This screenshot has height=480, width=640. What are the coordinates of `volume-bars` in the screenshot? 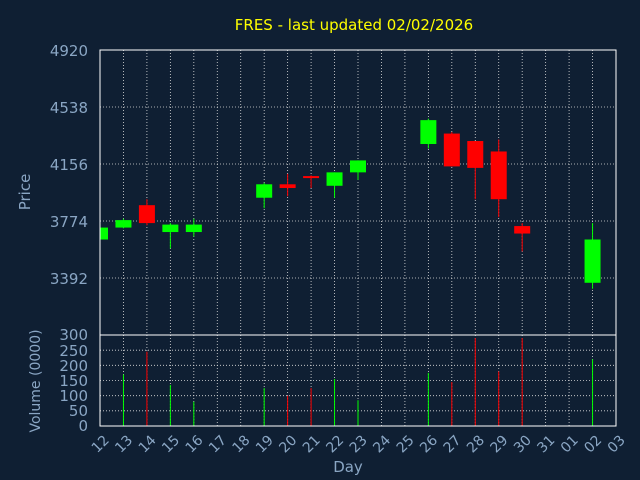 It's located at (358, 382).